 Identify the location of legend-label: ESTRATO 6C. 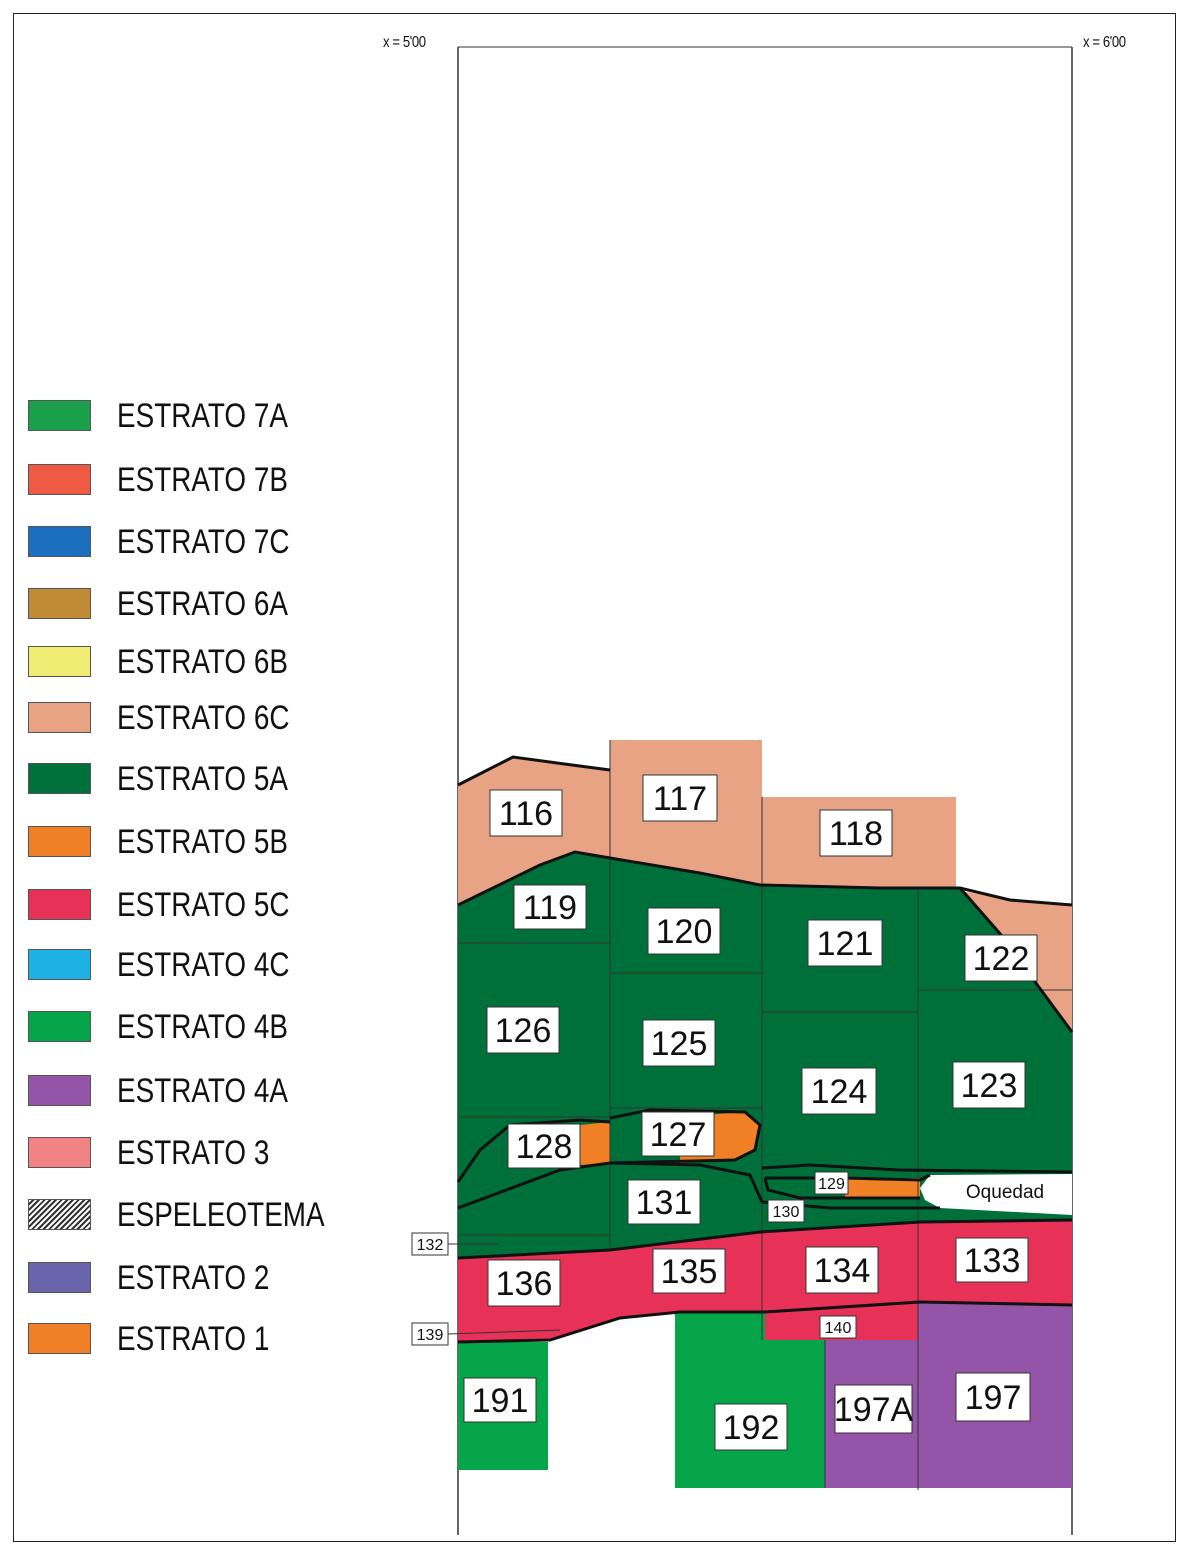
(203, 718).